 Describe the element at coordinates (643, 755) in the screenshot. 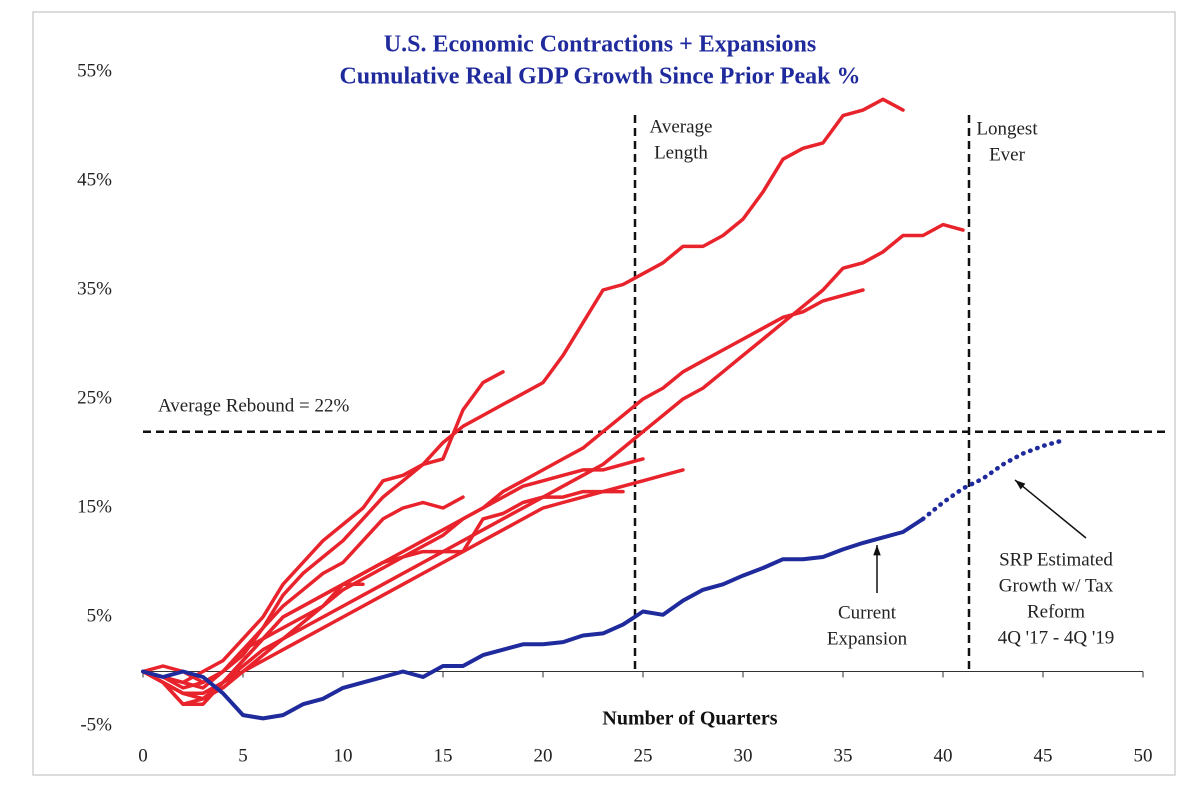

I see `x-tick-label: 25` at that location.